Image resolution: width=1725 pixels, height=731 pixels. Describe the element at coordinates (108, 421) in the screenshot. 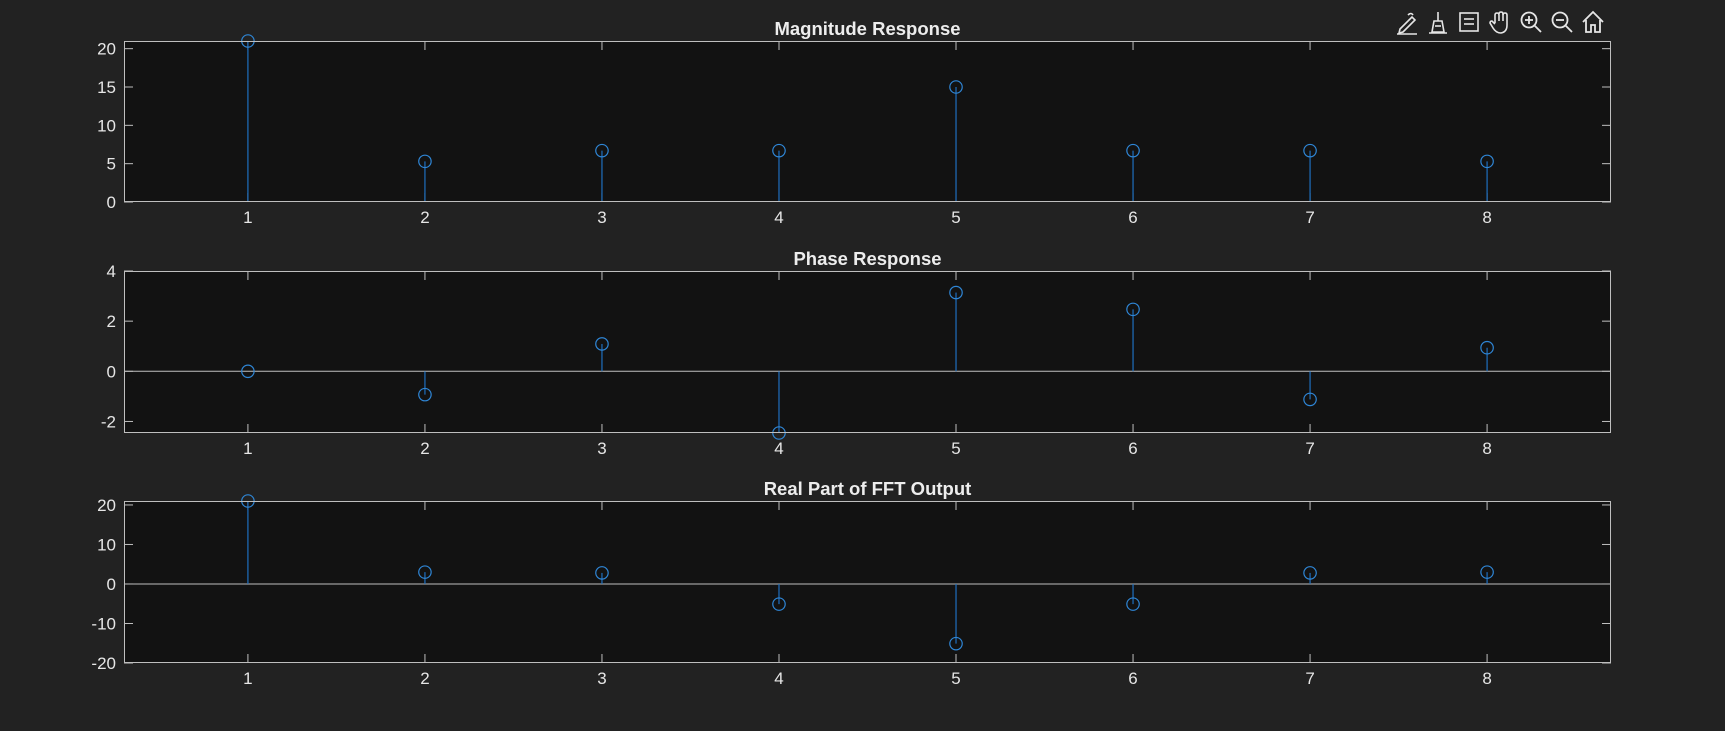

I see `y-tick-label: -2` at that location.